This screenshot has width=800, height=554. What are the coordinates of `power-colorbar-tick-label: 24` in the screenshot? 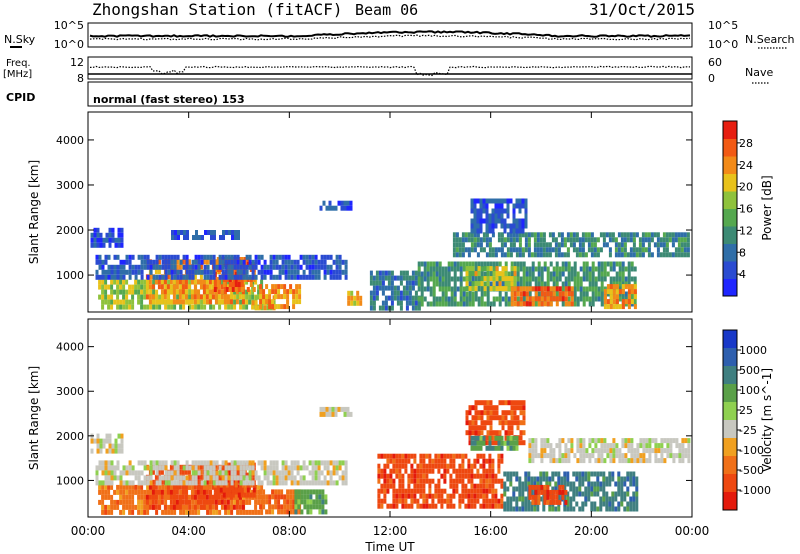 It's located at (746, 165).